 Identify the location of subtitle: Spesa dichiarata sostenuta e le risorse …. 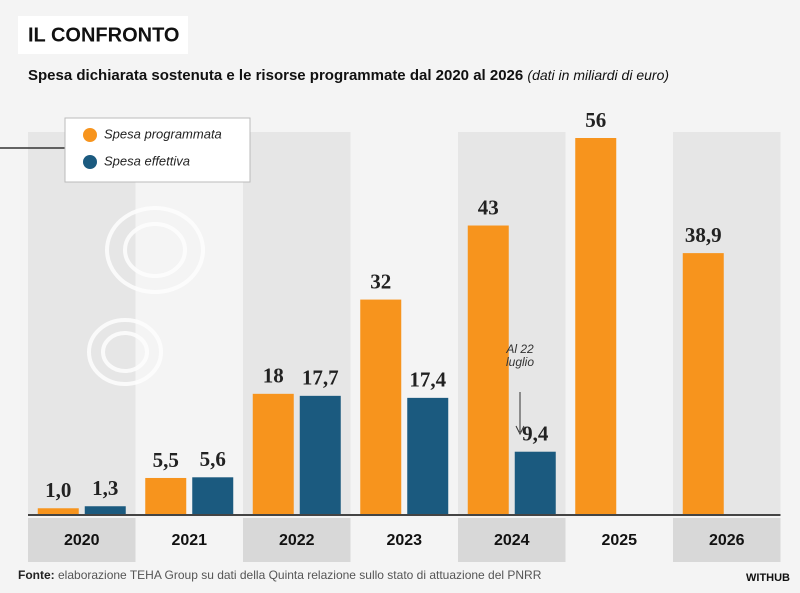
(348, 75).